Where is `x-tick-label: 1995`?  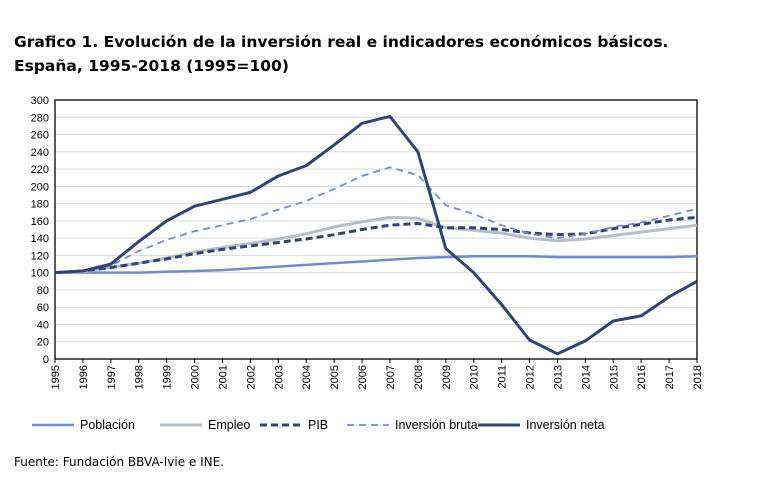 x-tick-label: 1995 is located at coordinates (56, 377).